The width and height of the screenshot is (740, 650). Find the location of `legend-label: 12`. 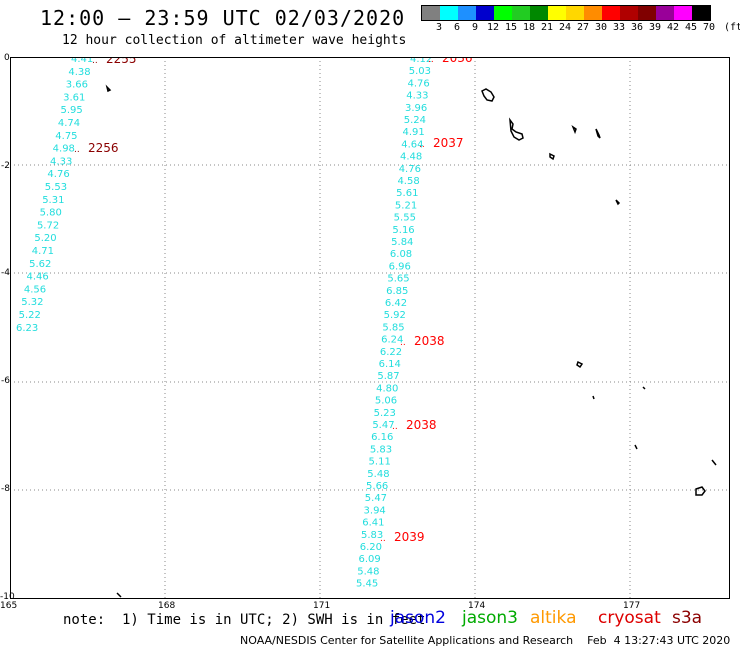

legend-label: 12 is located at coordinates (493, 27).